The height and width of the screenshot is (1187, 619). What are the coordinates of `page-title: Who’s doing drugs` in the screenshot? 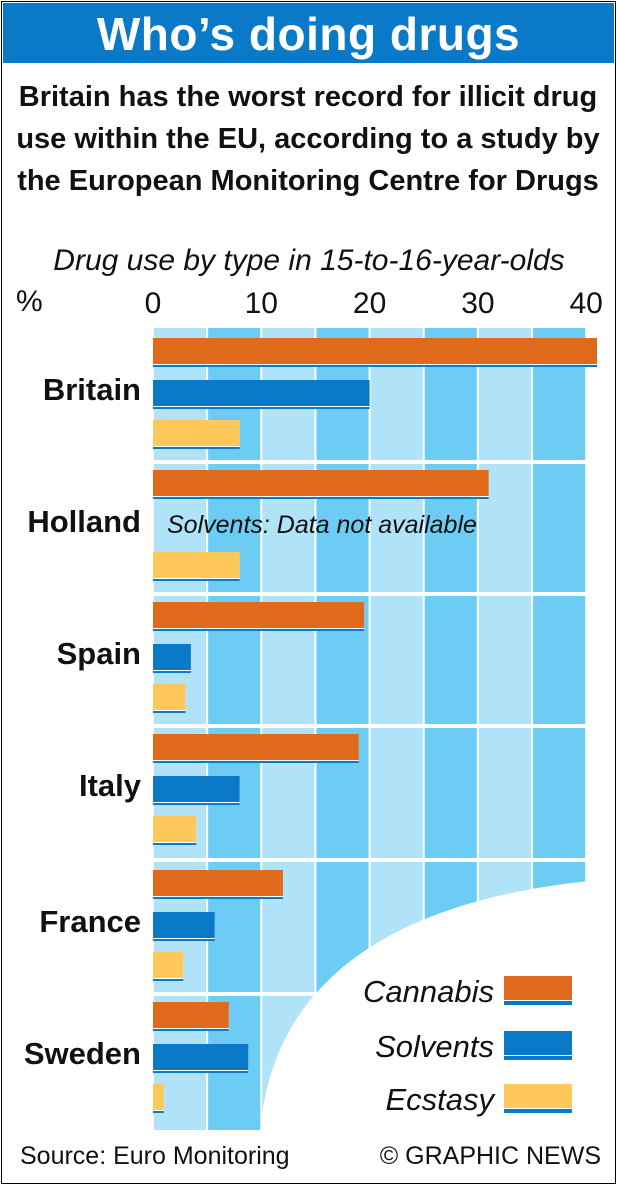 It's located at (308, 34).